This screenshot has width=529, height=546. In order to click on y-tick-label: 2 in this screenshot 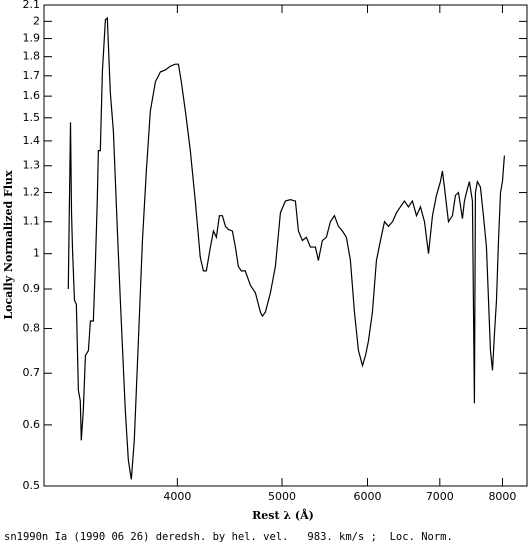, I will do `click(36, 20)`.